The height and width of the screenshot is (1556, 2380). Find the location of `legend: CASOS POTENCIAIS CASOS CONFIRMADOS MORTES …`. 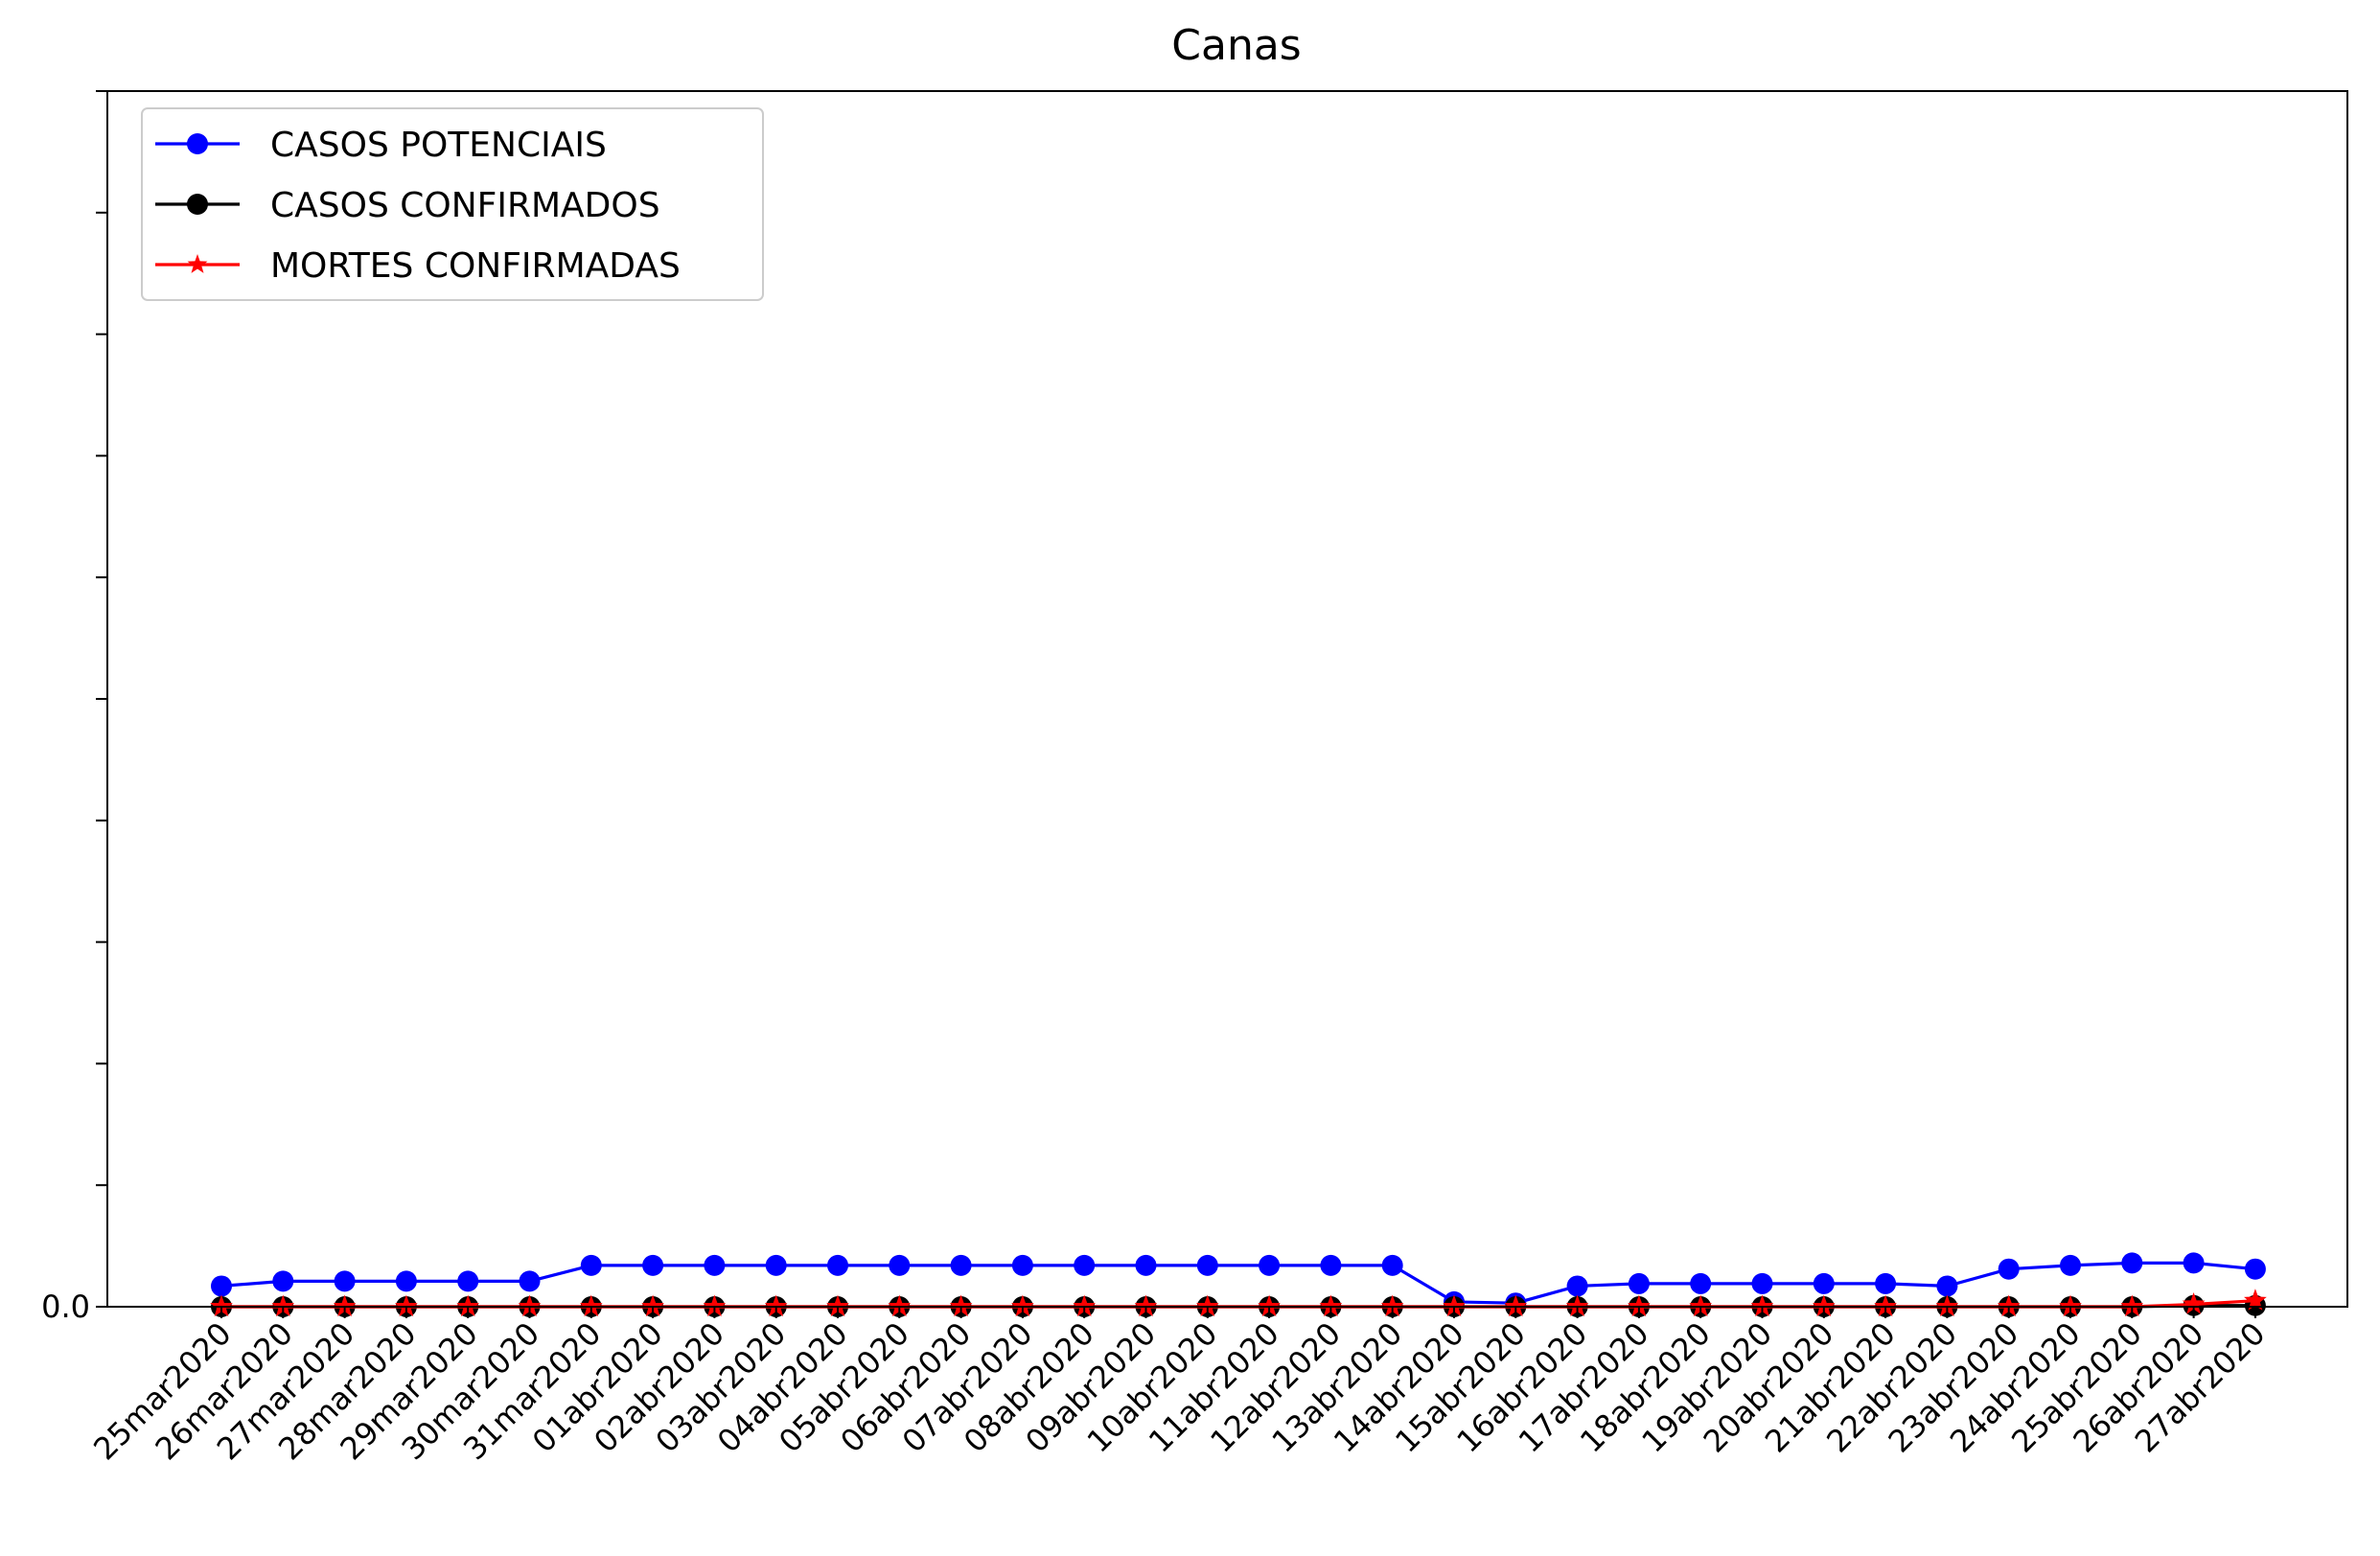

legend: CASOS POTENCIAIS CASOS CONFIRMADOS MORTES … is located at coordinates (453, 204).